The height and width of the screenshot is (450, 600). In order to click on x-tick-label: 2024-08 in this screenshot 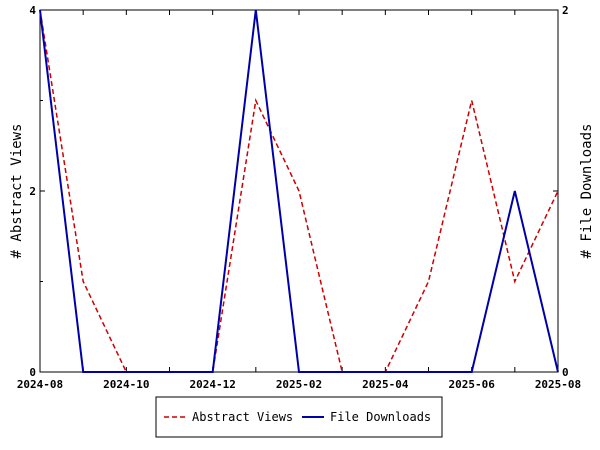, I will do `click(40, 384)`.